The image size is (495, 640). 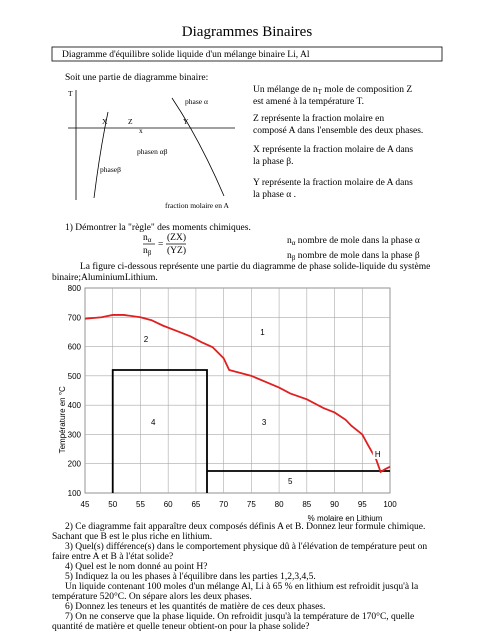 What do you see at coordinates (318, 118) in the screenshot?
I see `explanation: Z représente la fraction molaire en` at bounding box center [318, 118].